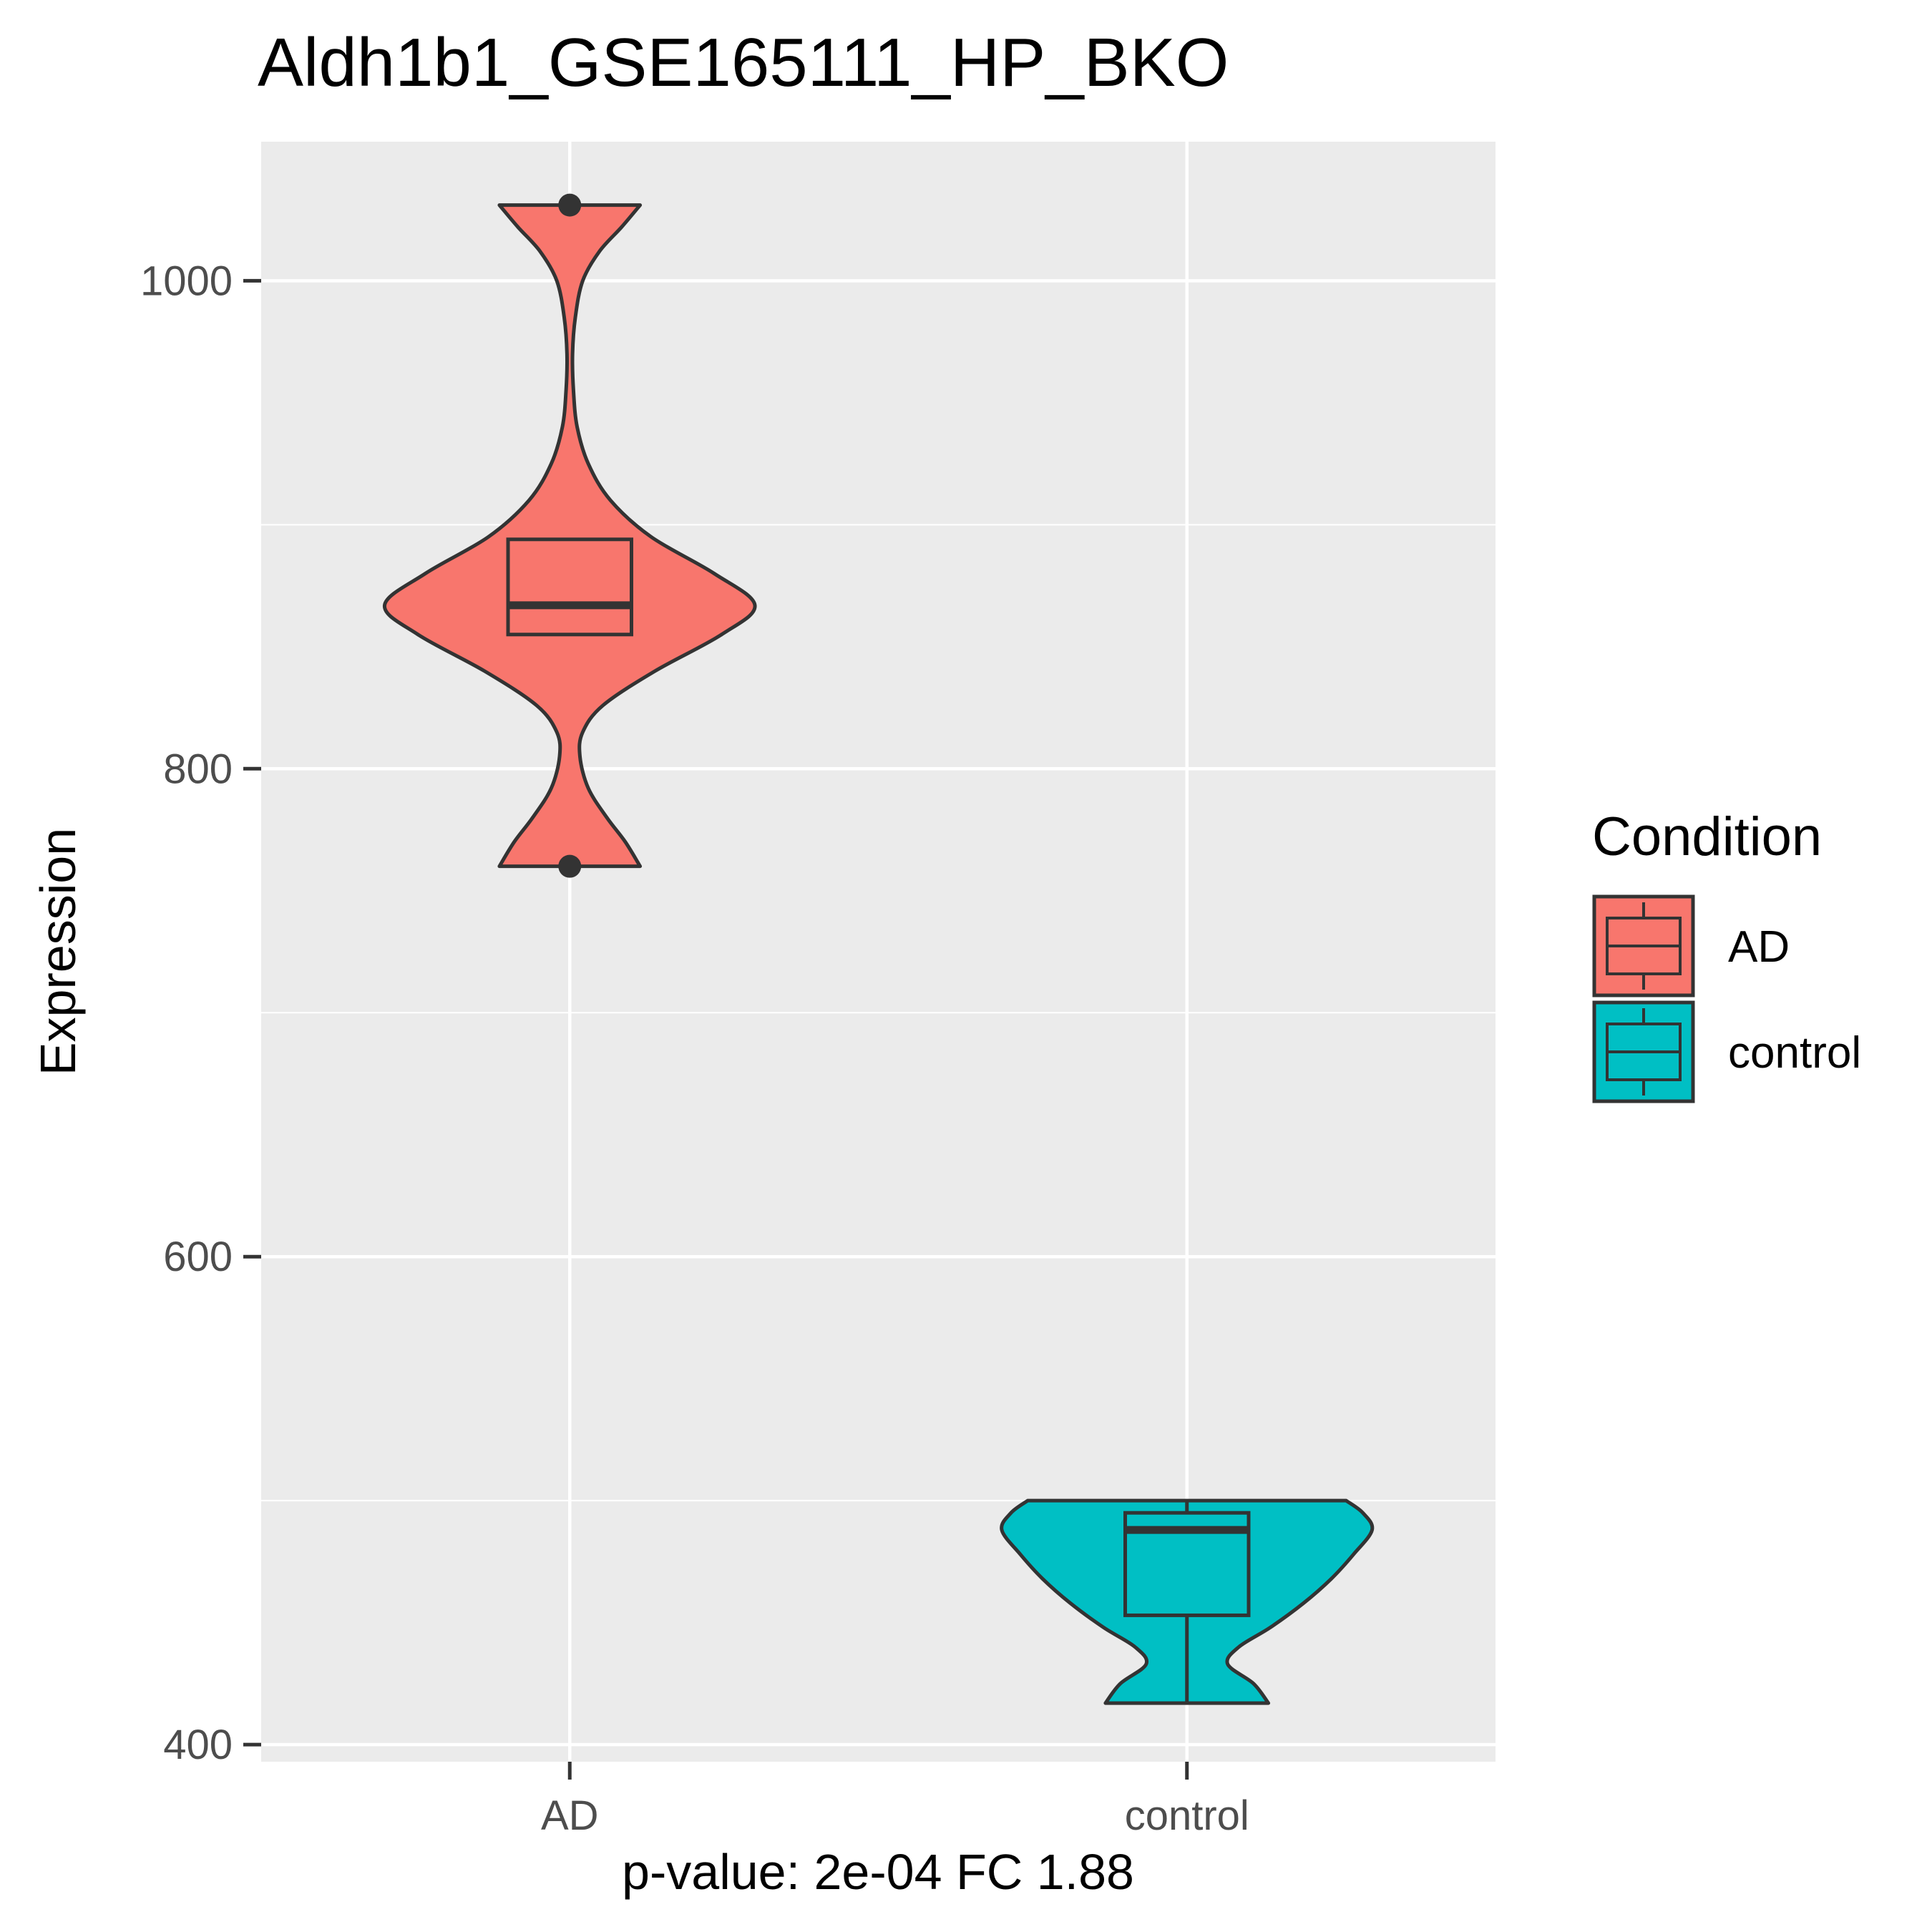 This screenshot has width=1932, height=1932. What do you see at coordinates (58, 951) in the screenshot?
I see `y-axis-title: Expression` at bounding box center [58, 951].